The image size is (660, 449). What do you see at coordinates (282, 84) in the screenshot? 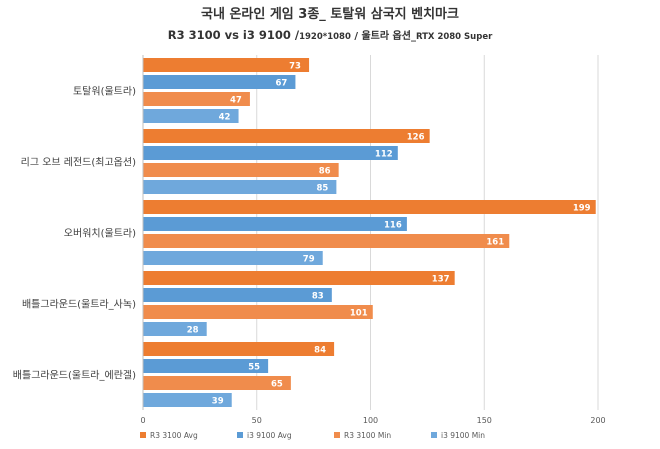
I see `data-label: 67` at bounding box center [282, 84].